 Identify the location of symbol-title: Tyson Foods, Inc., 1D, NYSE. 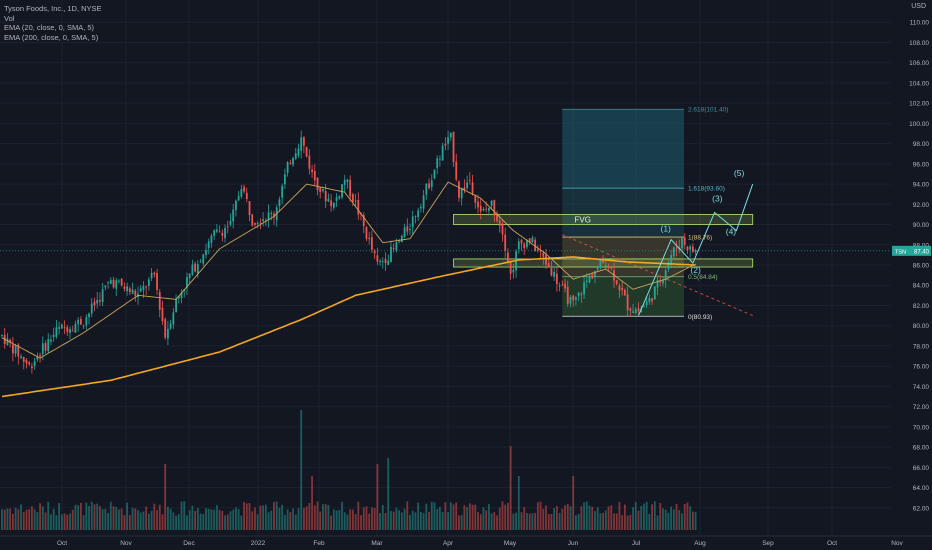
(53, 8).